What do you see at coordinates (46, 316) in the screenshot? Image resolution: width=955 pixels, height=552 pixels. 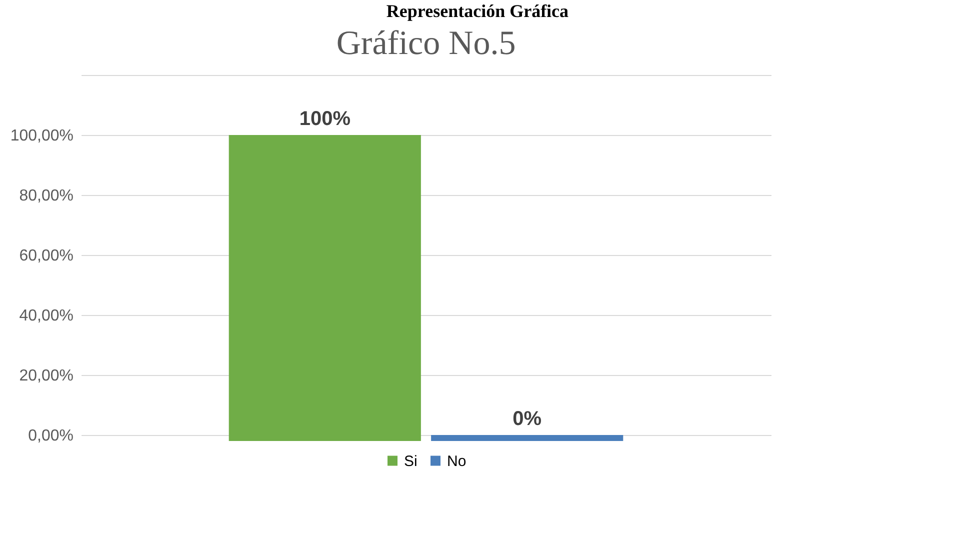 I see `y-tick-label: 40,00%` at bounding box center [46, 316].